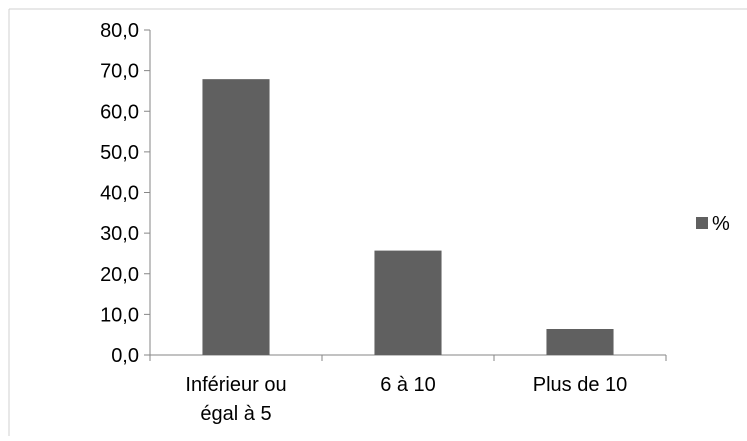 This screenshot has width=747, height=441. I want to click on x-axis: Inférieur ou égal à 5 6 à 10 Plus de 10, so click(408, 389).